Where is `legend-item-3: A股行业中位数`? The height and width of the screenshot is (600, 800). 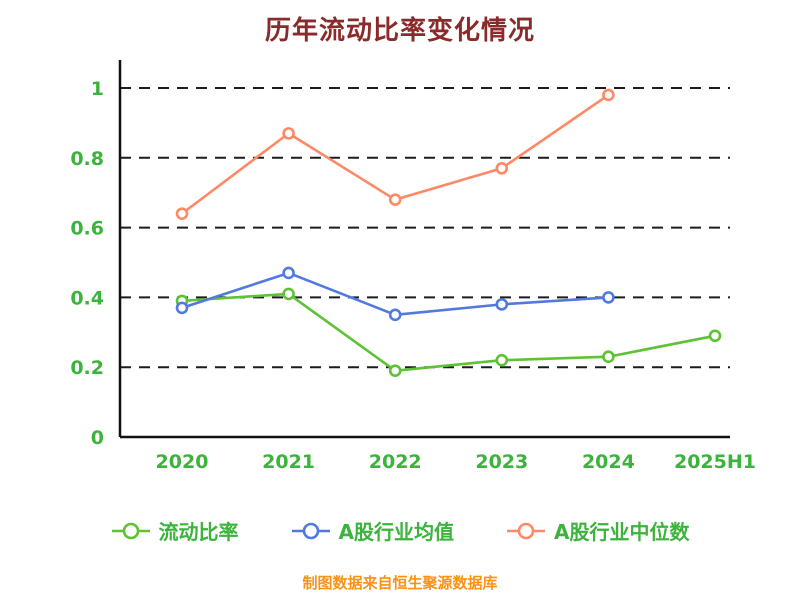 legend-item-3: A股行业中位数 is located at coordinates (597, 530).